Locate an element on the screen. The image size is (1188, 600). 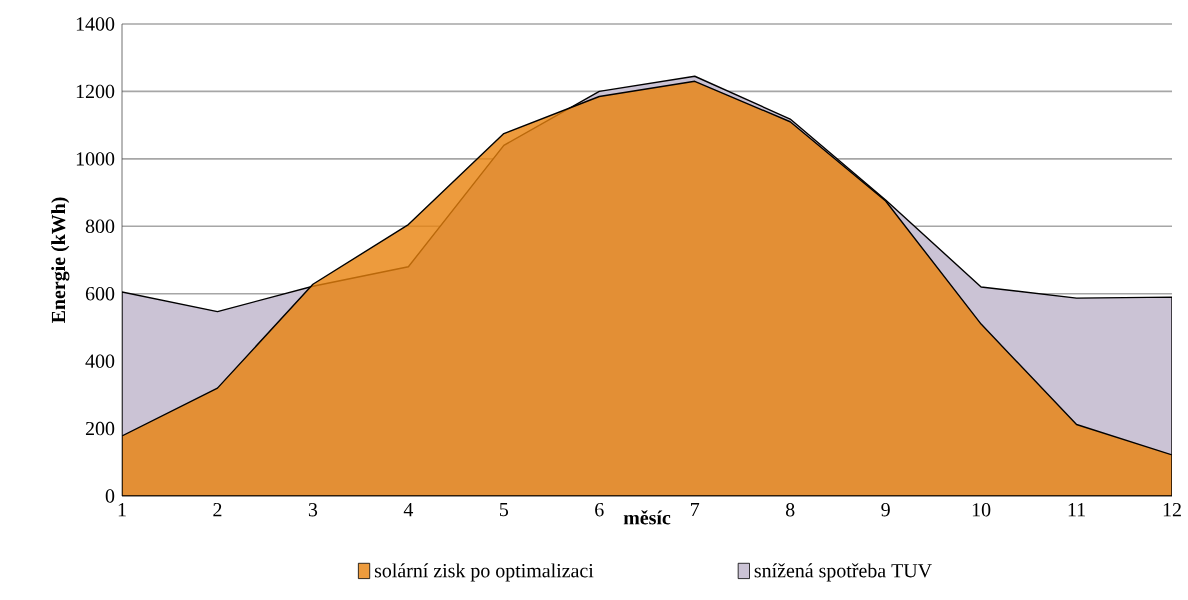
y-axis-title: Energie (kWh) is located at coordinates (60, 260).